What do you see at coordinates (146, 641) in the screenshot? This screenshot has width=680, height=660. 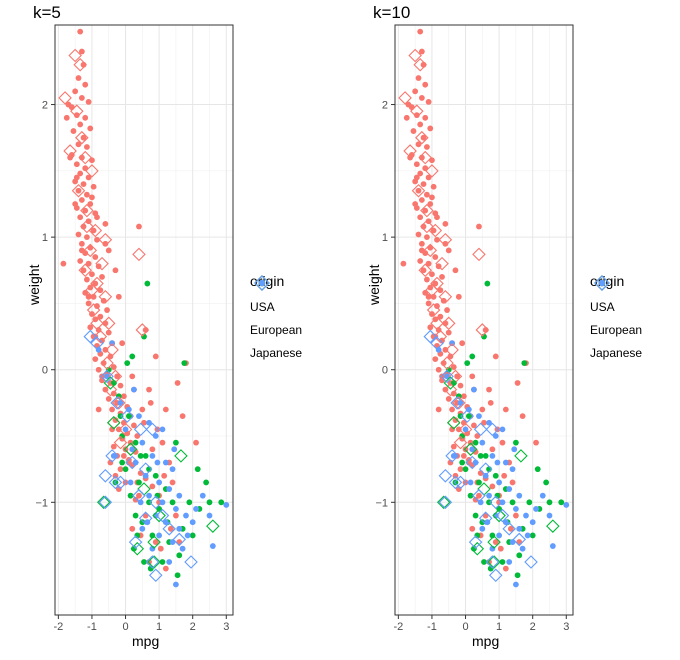 I see `x-axis-label: mpg` at bounding box center [146, 641].